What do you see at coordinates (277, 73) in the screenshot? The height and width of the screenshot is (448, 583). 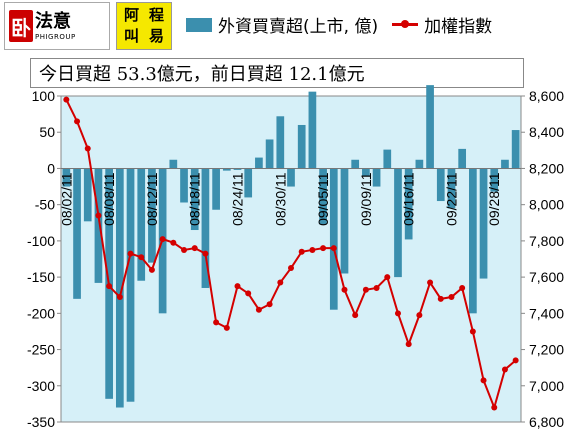 I see `summary-banner: 今日買超 53.3億元，前日買超 12.1億元` at bounding box center [277, 73].